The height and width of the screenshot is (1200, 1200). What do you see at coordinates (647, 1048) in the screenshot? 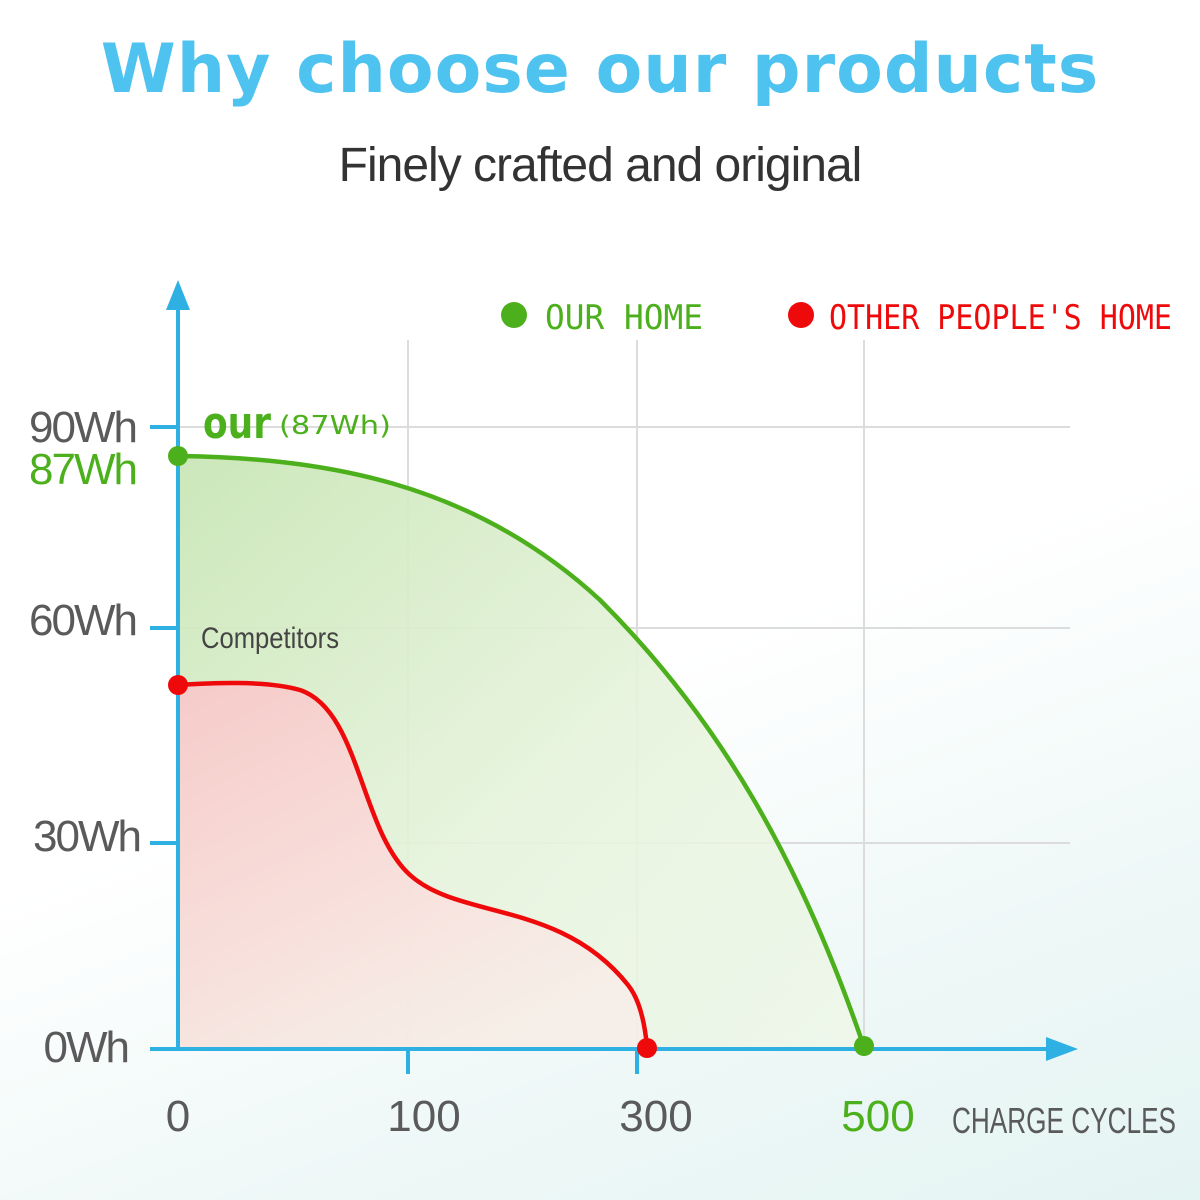
I see `competitor-end-point` at bounding box center [647, 1048].